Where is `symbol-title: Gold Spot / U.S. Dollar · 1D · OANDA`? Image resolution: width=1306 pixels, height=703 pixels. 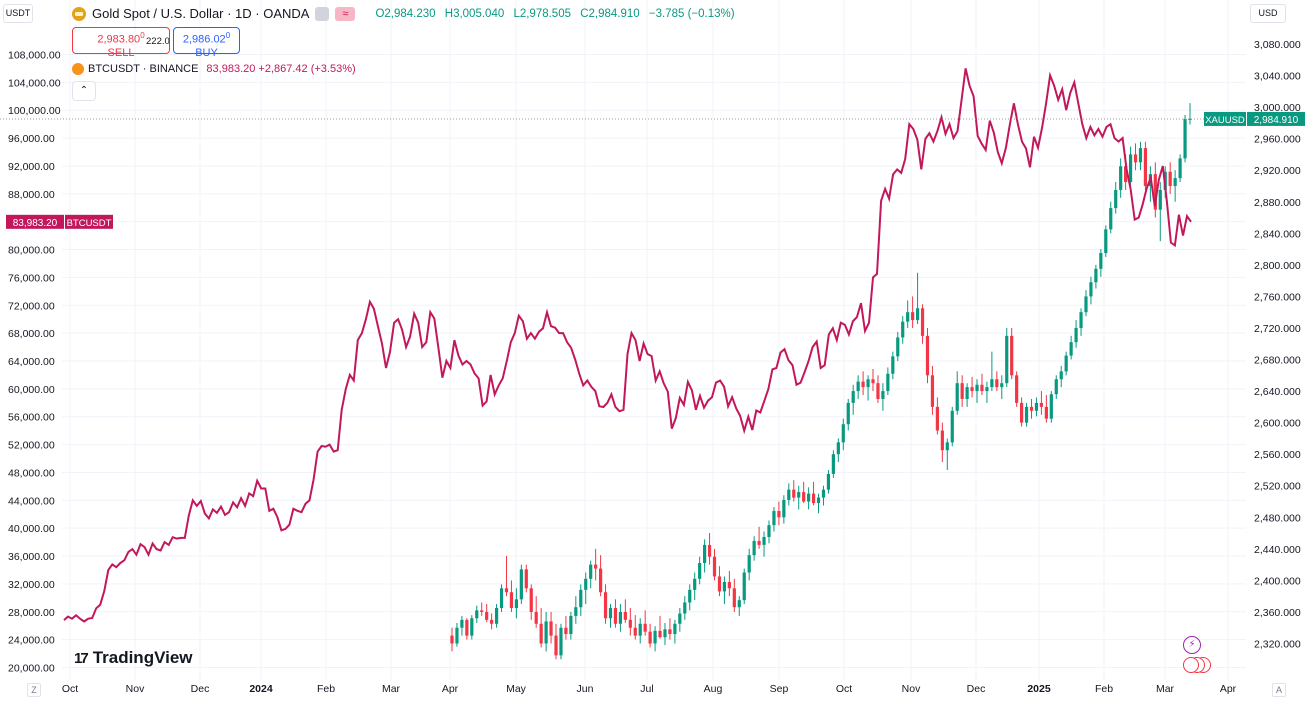
symbol-title: Gold Spot / U.S. Dollar · 1D · OANDA is located at coordinates (201, 13).